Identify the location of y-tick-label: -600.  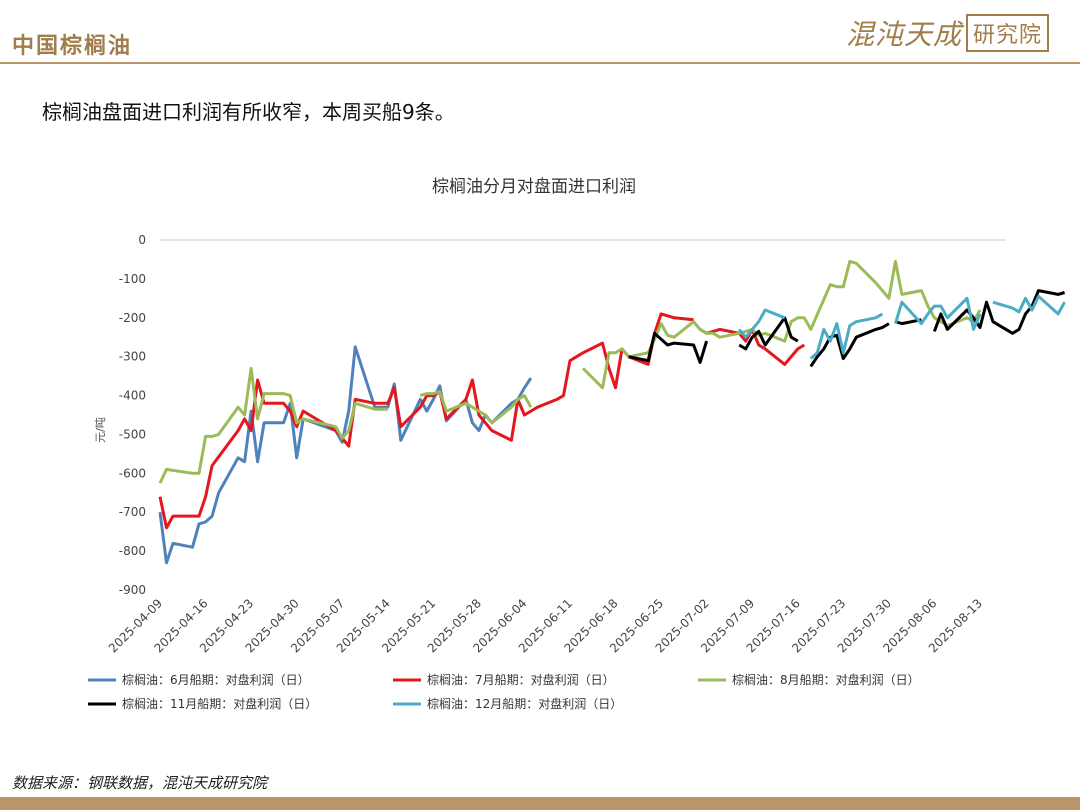
(132, 473).